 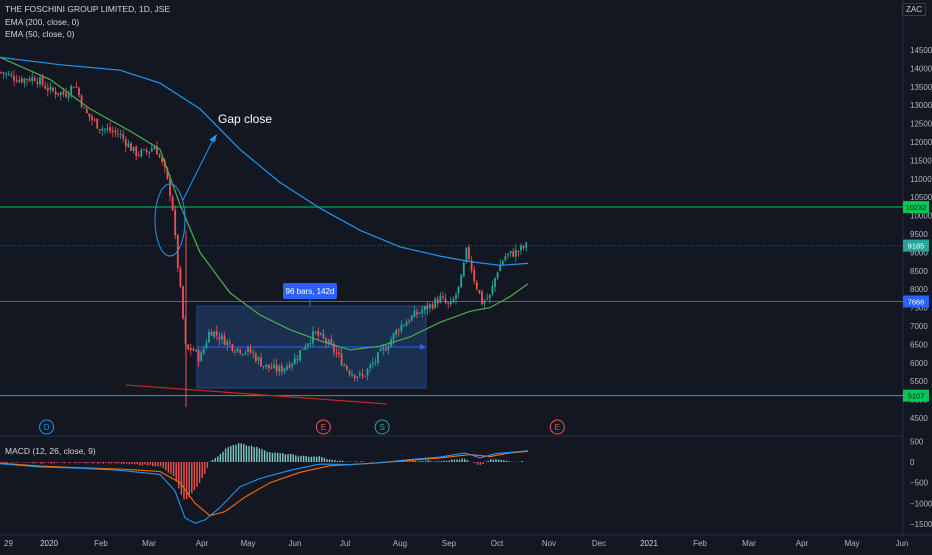 What do you see at coordinates (919, 271) in the screenshot?
I see `price-axis-tick: 8500` at bounding box center [919, 271].